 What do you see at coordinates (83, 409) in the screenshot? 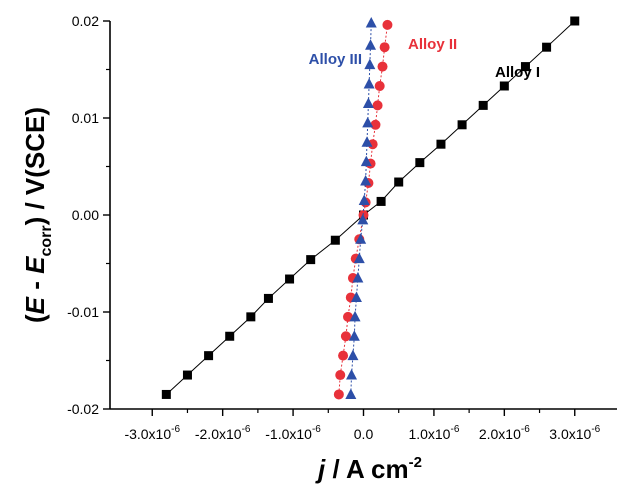
I see `y-tick-label: -0.02` at bounding box center [83, 409].